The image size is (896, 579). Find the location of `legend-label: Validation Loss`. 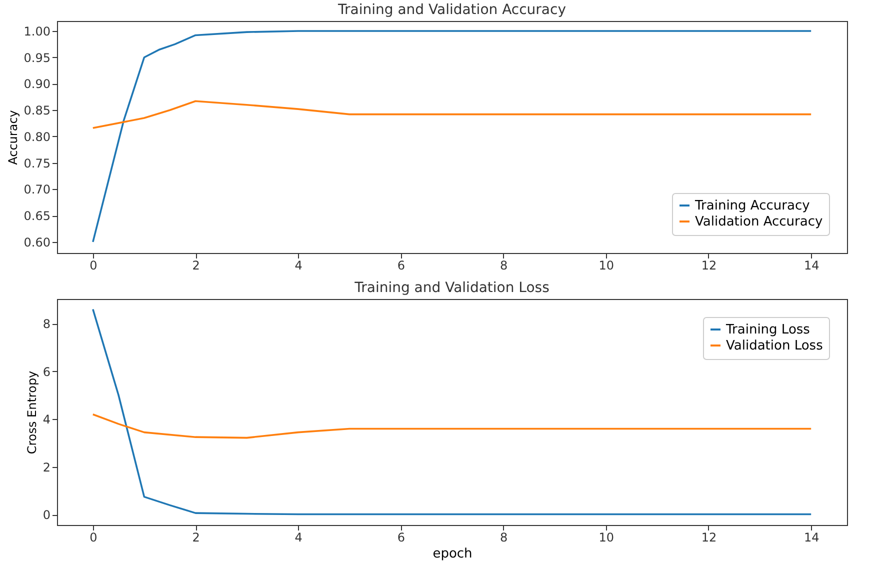

legend-label: Validation Loss is located at coordinates (775, 346).